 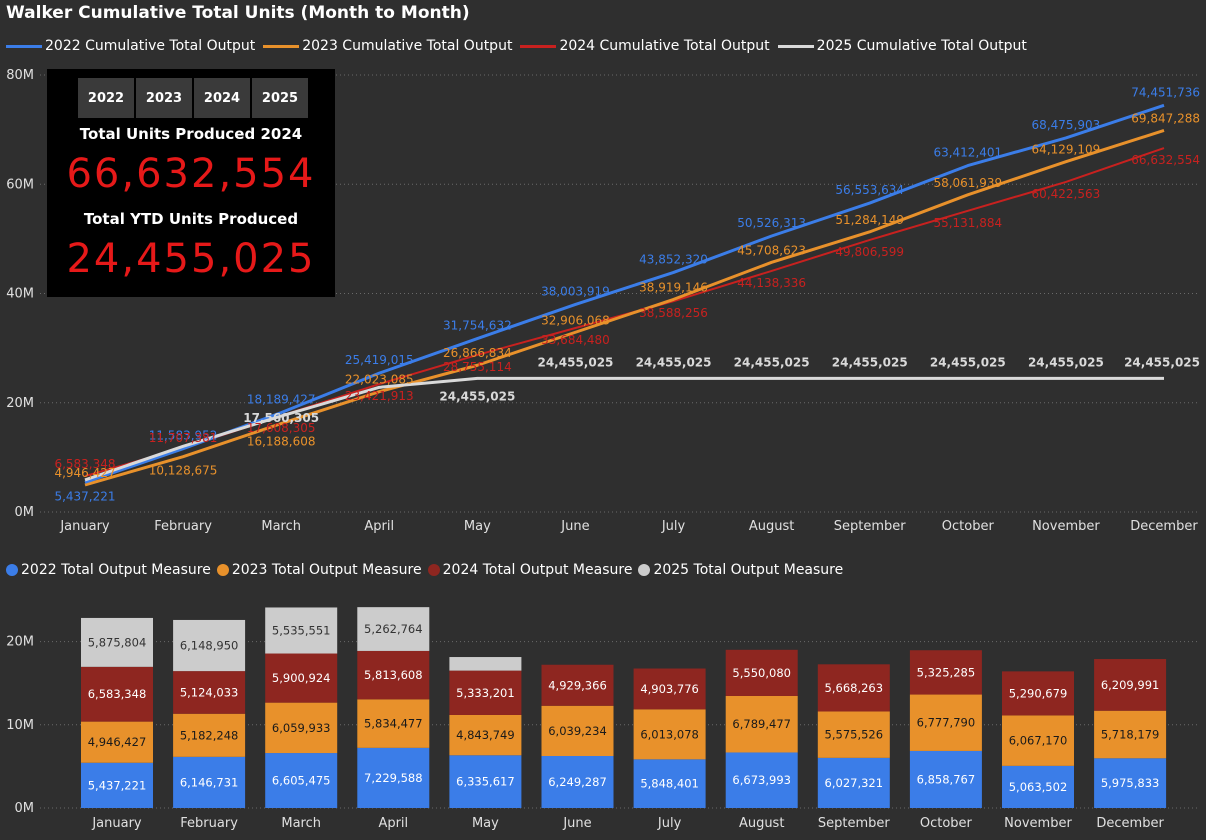 What do you see at coordinates (222, 98) in the screenshot?
I see `year-tab-2024: 2024` at bounding box center [222, 98].